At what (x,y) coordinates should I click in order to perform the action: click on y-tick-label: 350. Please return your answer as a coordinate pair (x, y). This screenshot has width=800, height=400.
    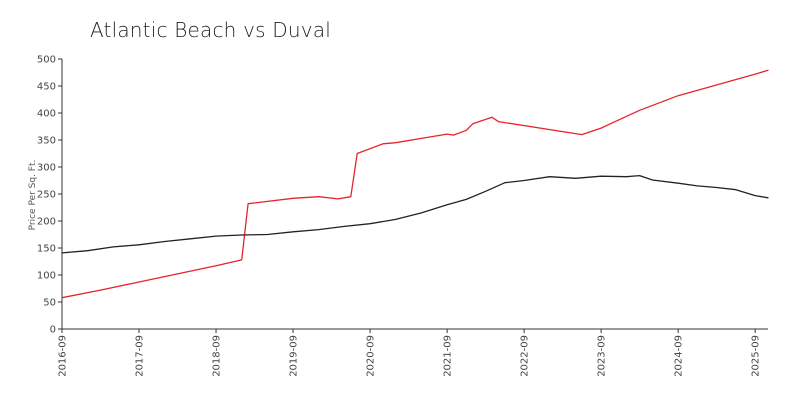
    Looking at the image, I should click on (46, 141).